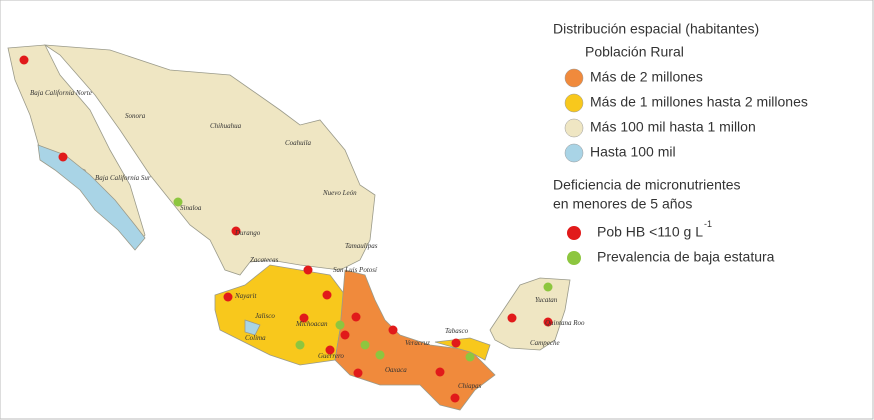  What do you see at coordinates (462, 349) in the screenshot?
I see `state-tabasco` at bounding box center [462, 349].